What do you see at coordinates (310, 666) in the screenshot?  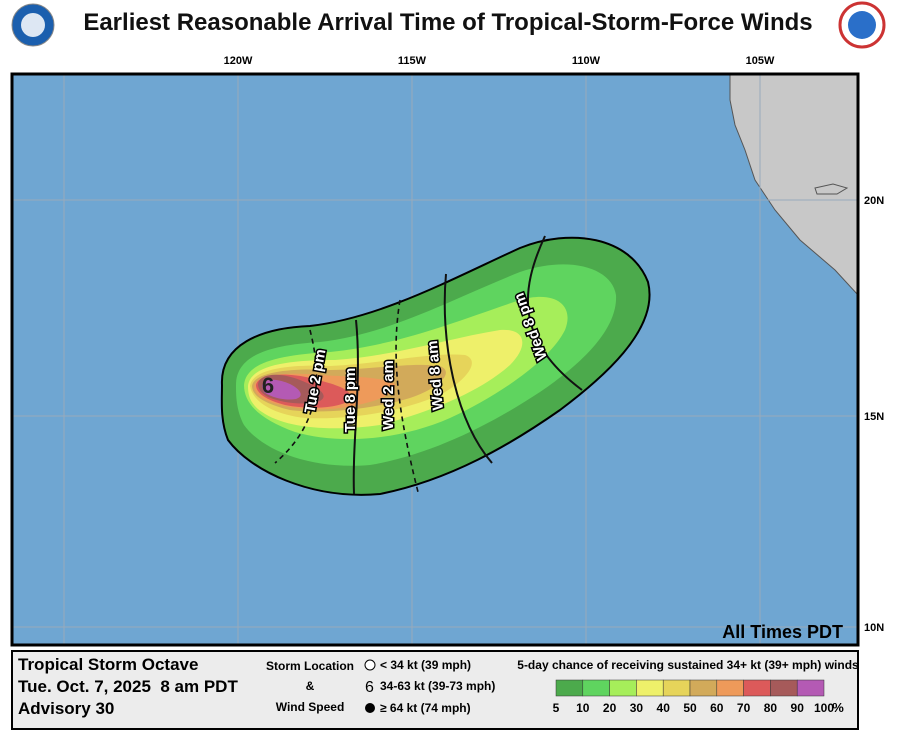 I see `location-title: Storm Location` at bounding box center [310, 666].